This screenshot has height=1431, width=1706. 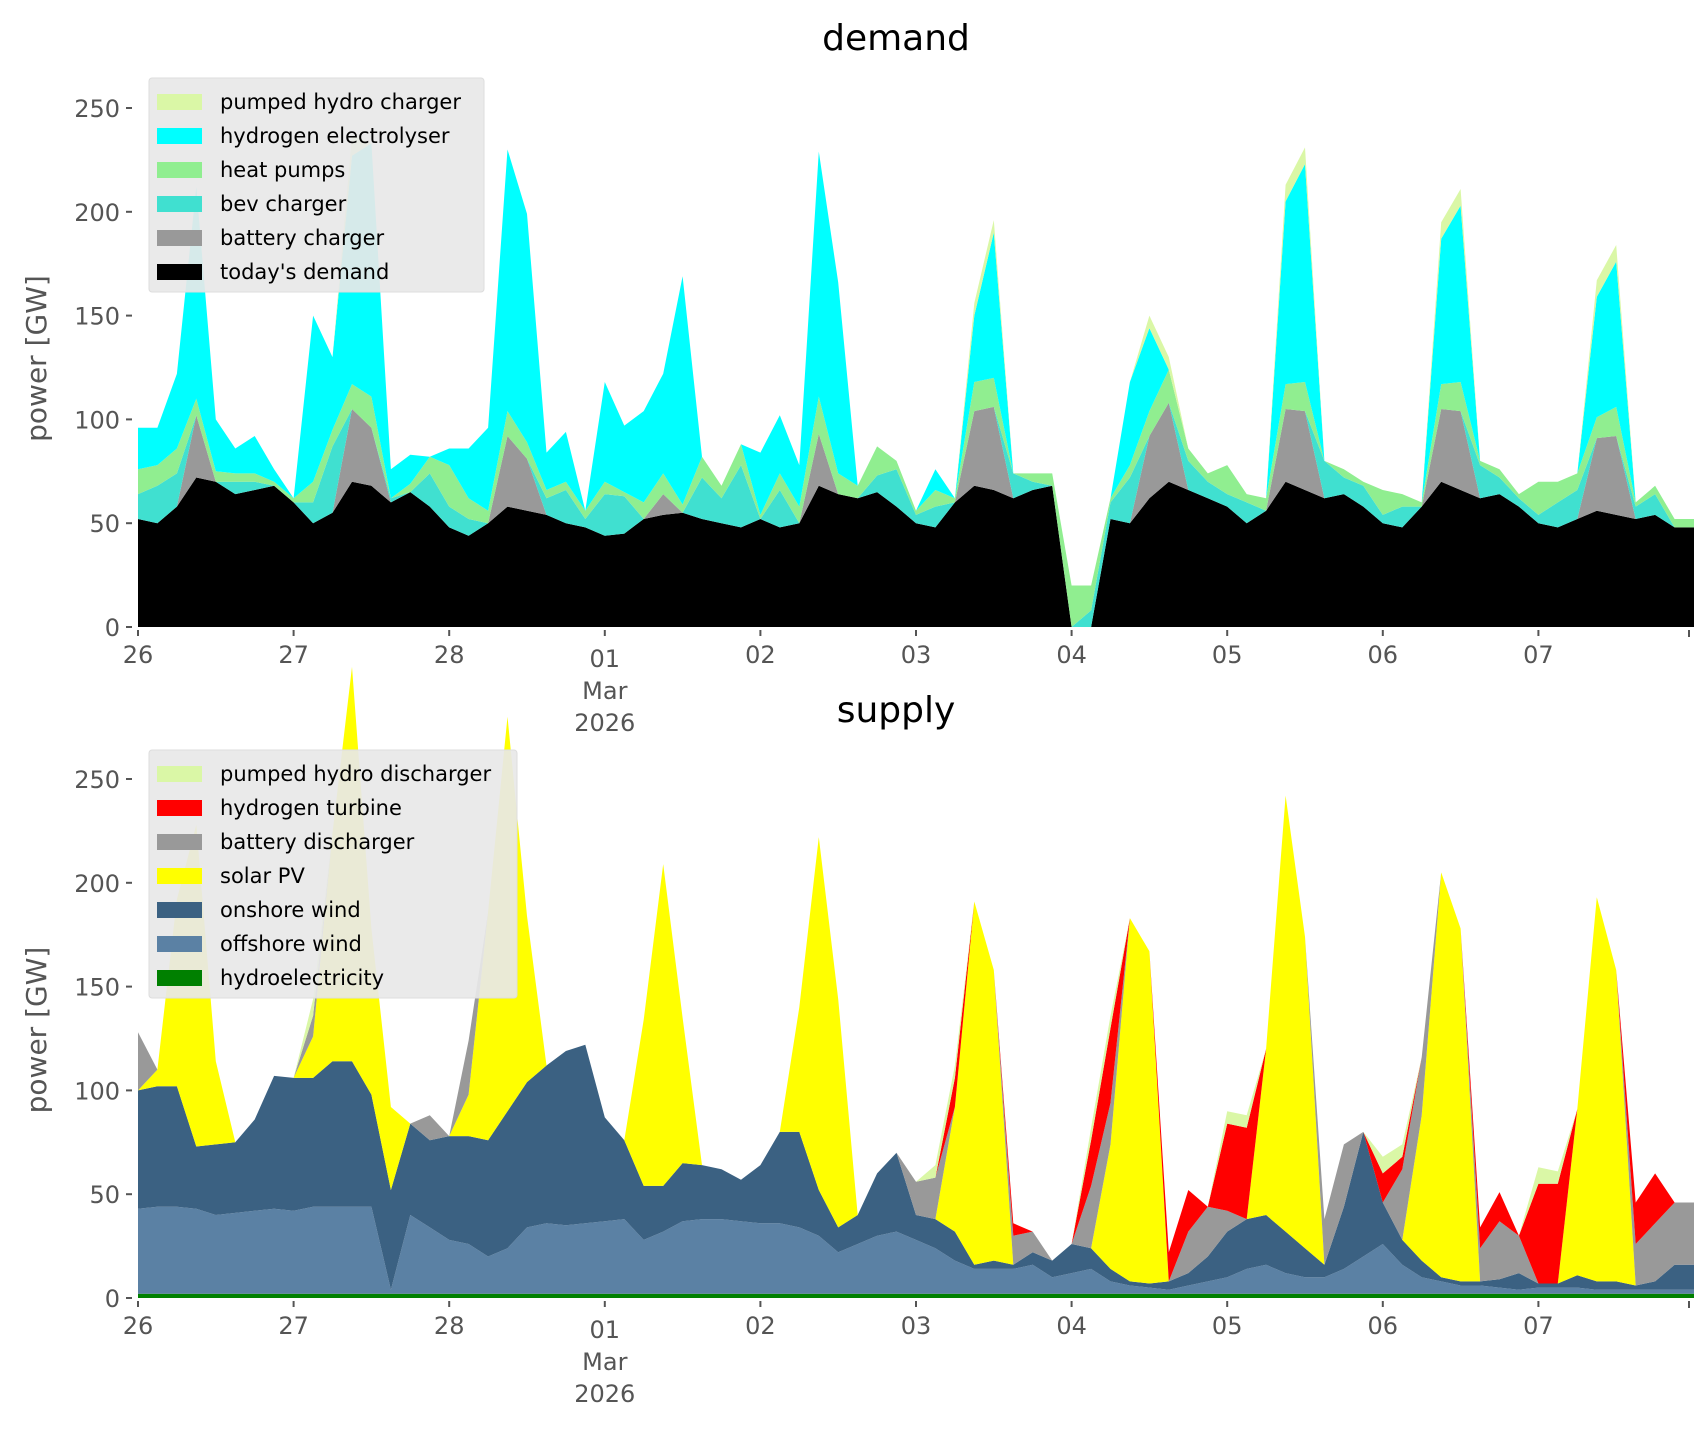 What do you see at coordinates (355, 774) in the screenshot?
I see `legend-label-pumped-hydro-discharger: pumped hydro discharger` at bounding box center [355, 774].